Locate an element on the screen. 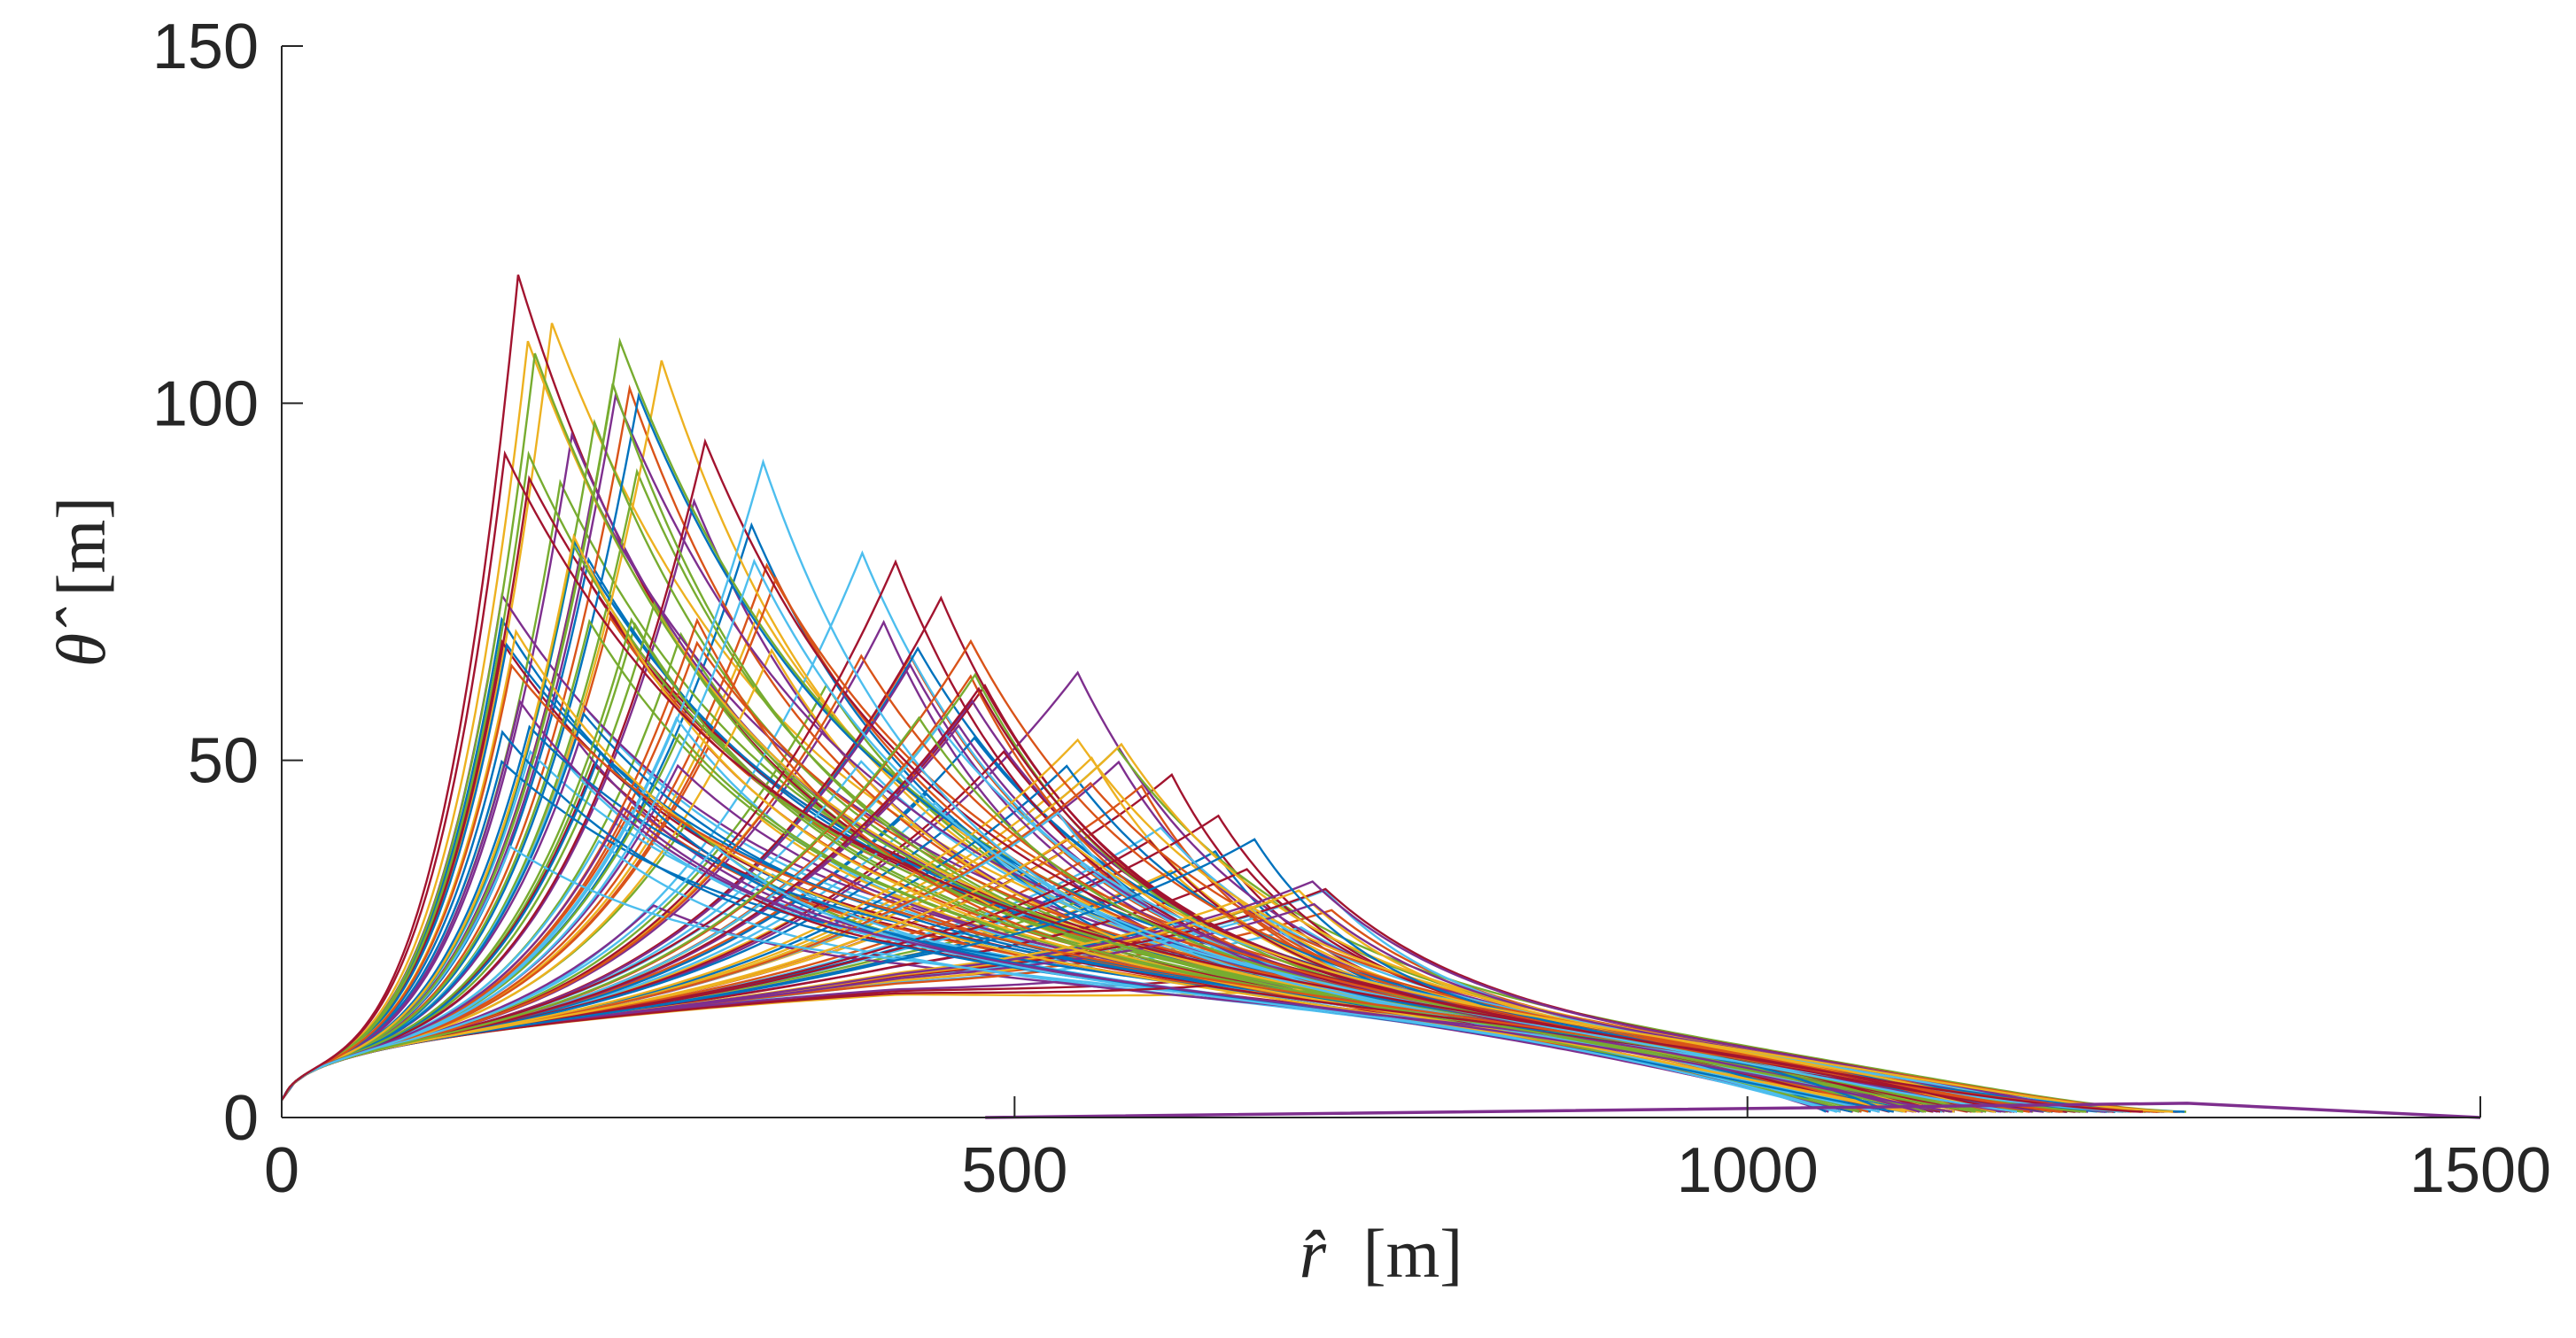  x-axis-label-unit: [m] is located at coordinates (1413, 1253).